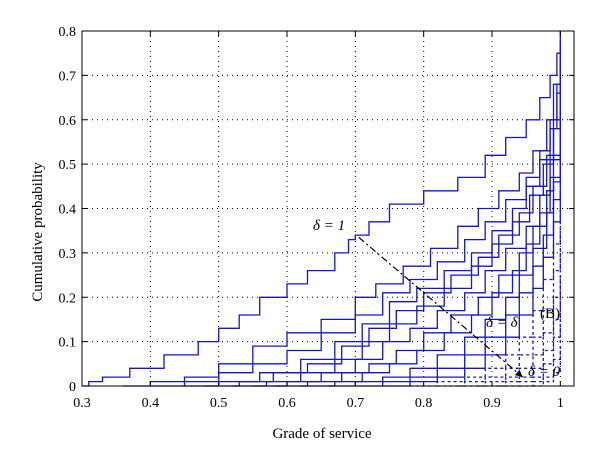  Describe the element at coordinates (151, 403) in the screenshot. I see `x-tick-label-1: 0.4` at that location.